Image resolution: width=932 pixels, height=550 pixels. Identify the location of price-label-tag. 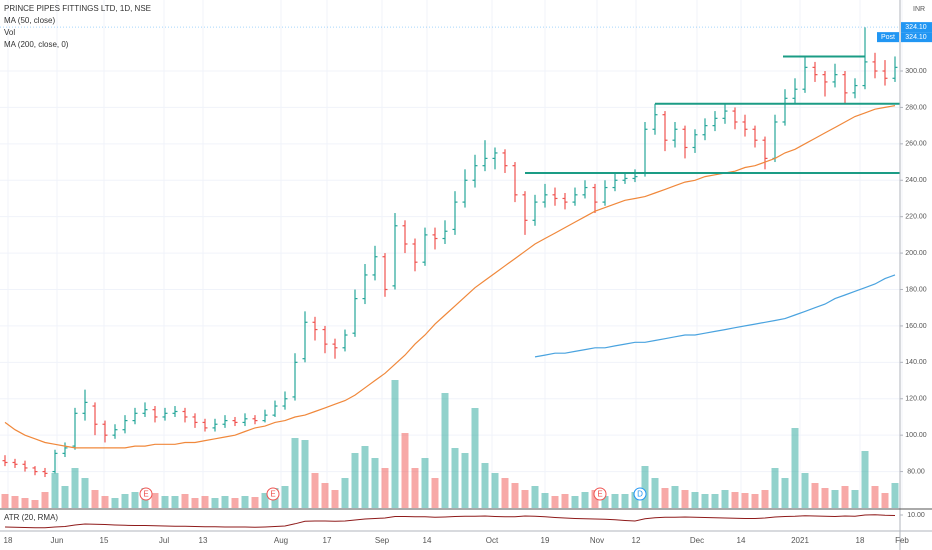
(888, 37).